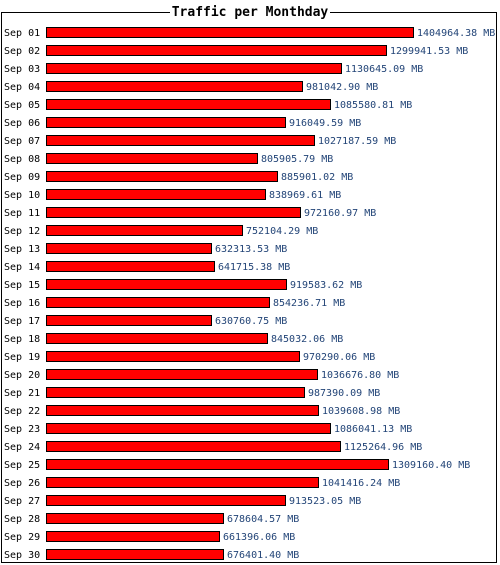 Image resolution: width=500 pixels, height=565 pixels. Describe the element at coordinates (263, 519) in the screenshot. I see `value-label: 678604.57 MB` at that location.